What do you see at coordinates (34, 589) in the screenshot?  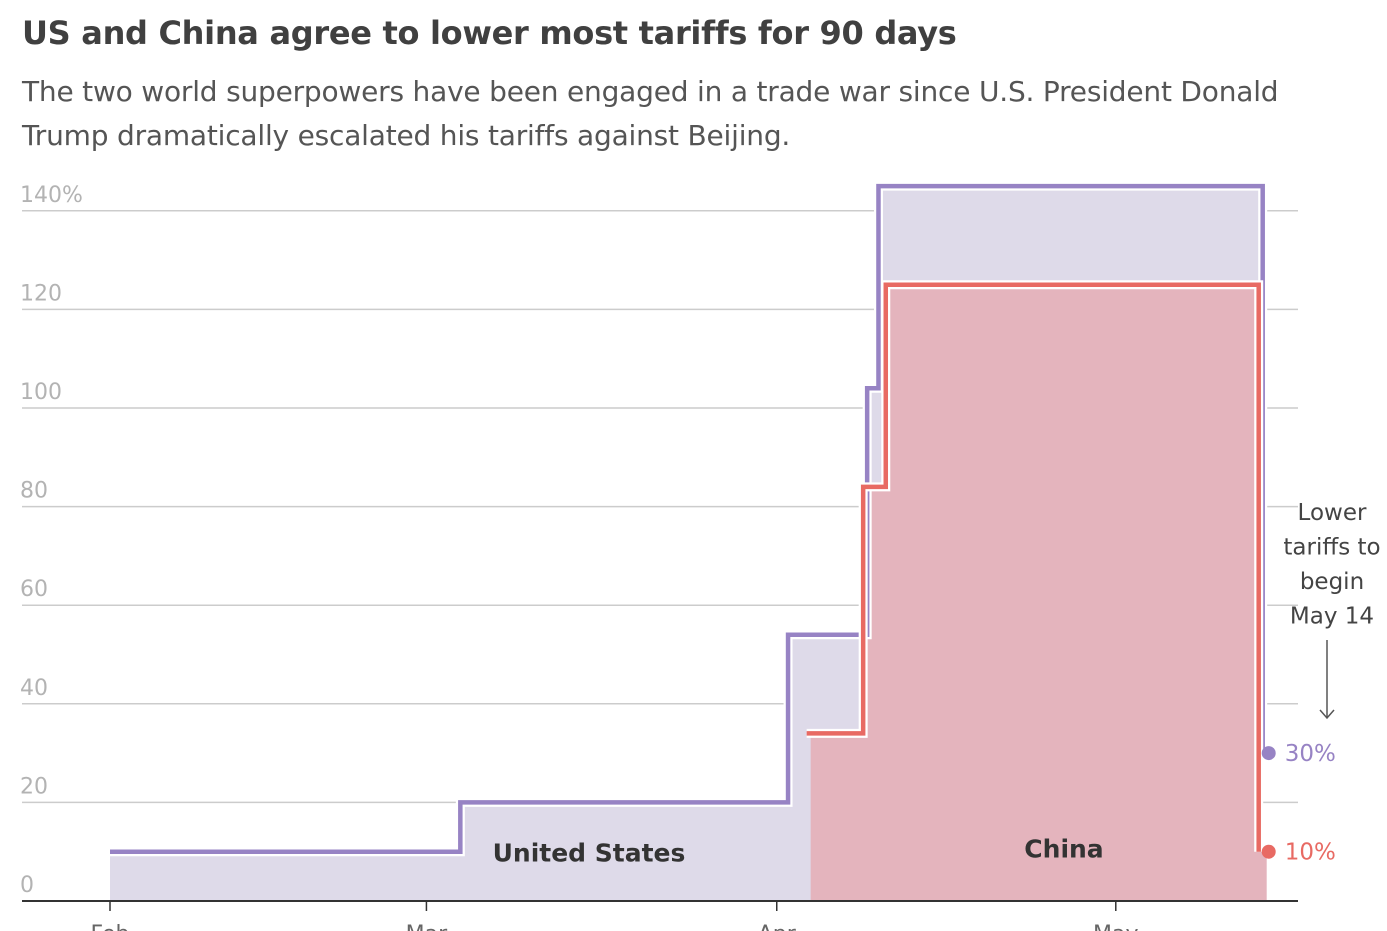 I see `y-tick-label-60: 60` at bounding box center [34, 589].